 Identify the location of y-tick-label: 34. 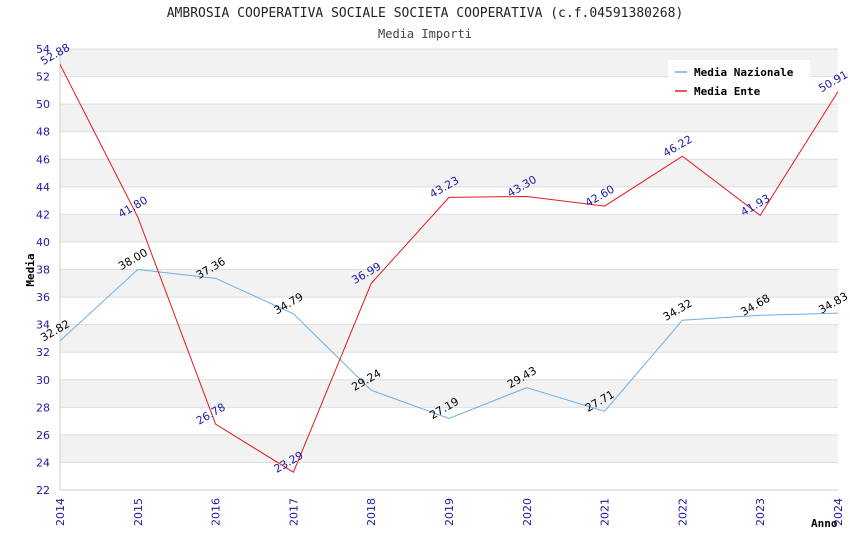
(43, 325).